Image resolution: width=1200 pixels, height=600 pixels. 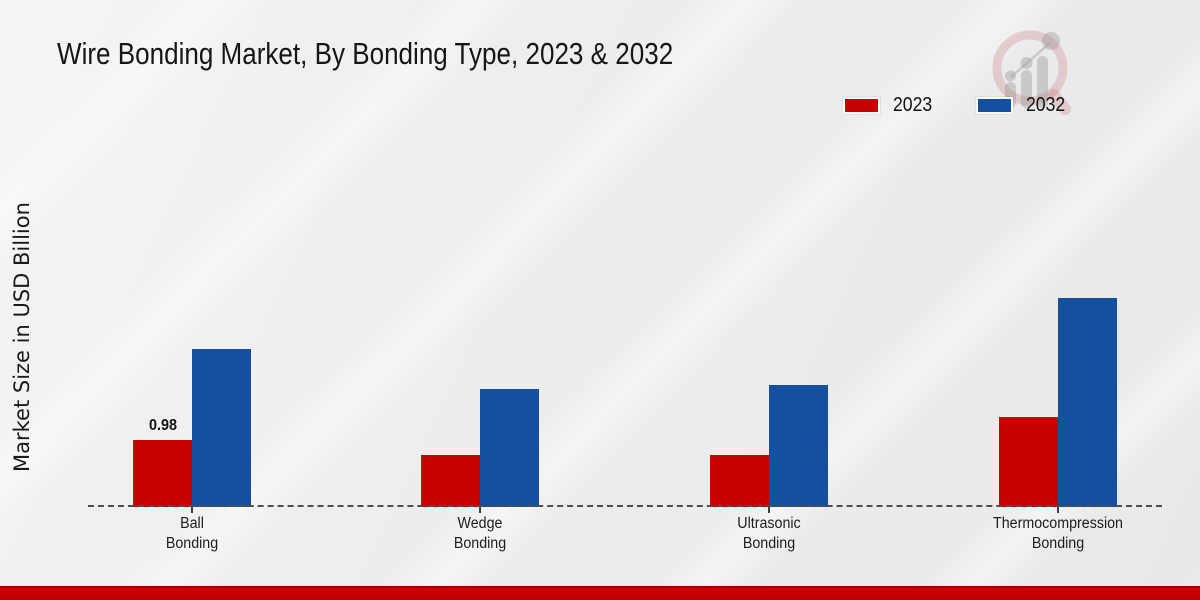 What do you see at coordinates (600, 593) in the screenshot?
I see `footer-red-strip` at bounding box center [600, 593].